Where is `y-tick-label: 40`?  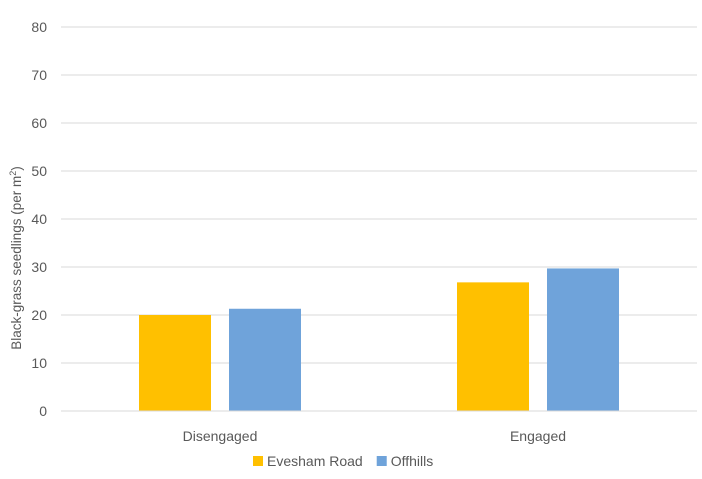
y-tick-label: 40 is located at coordinates (39, 219).